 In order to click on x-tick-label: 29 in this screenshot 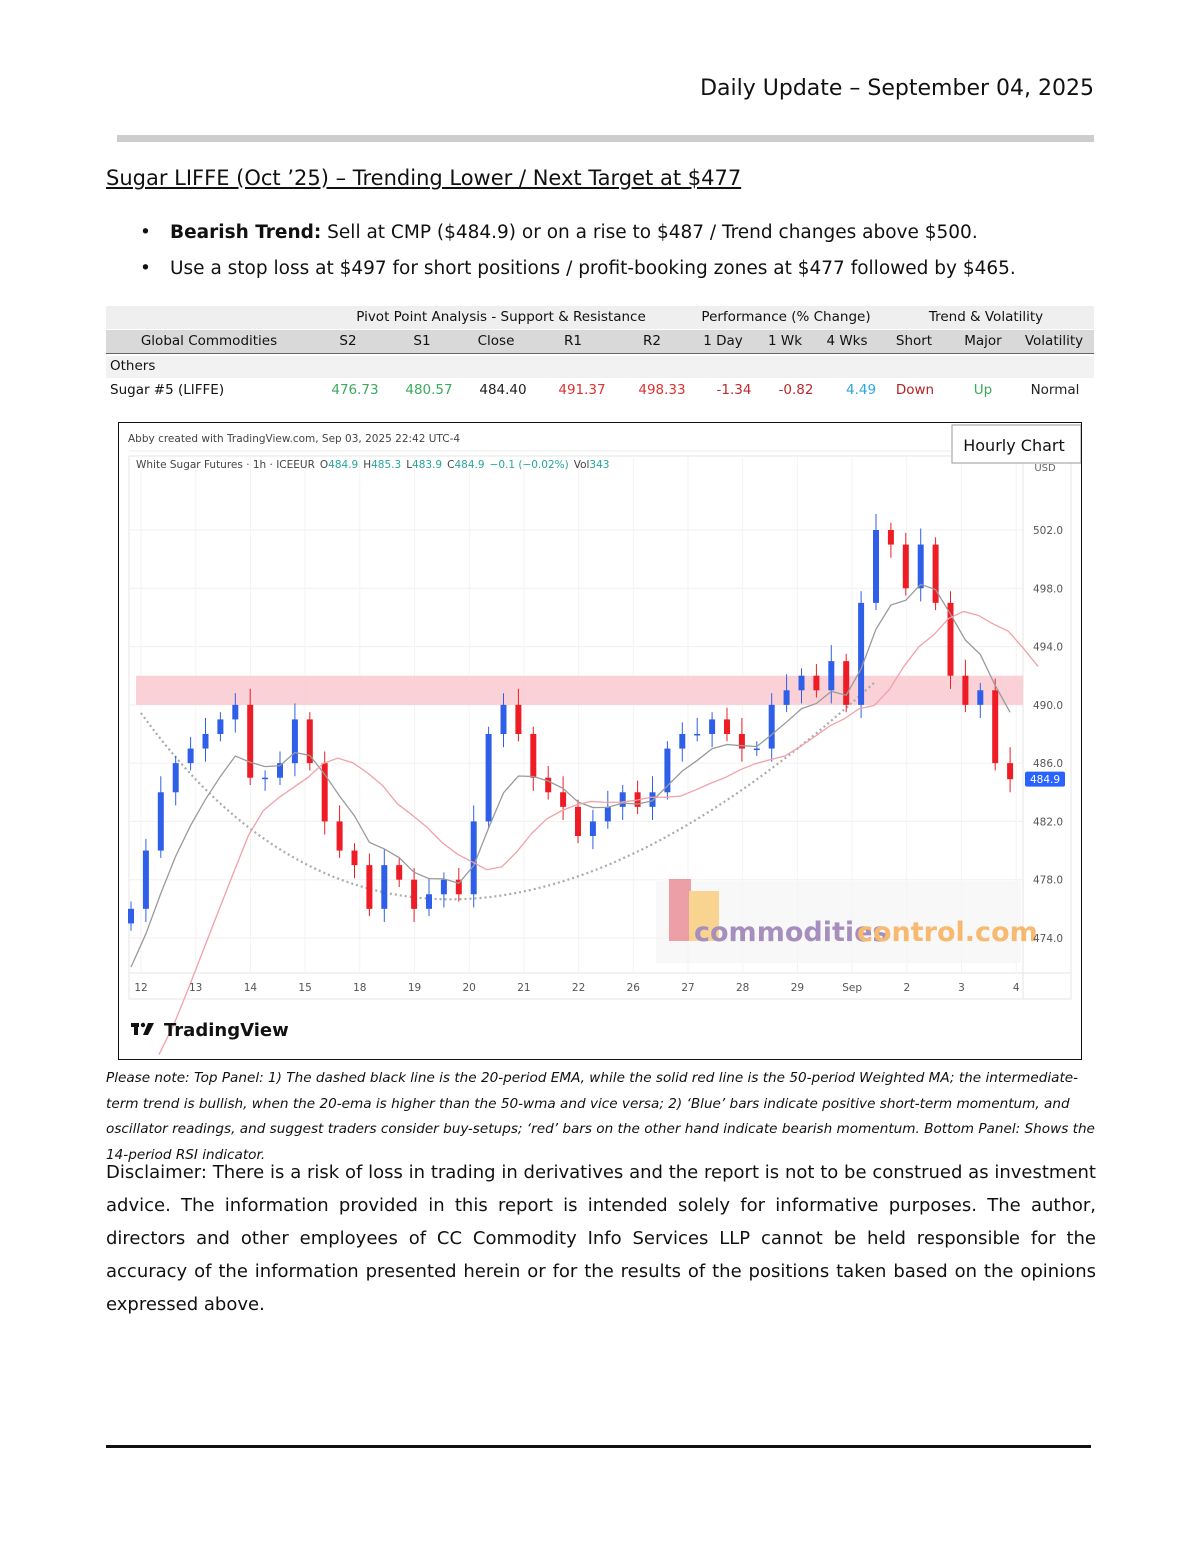, I will do `click(797, 988)`.